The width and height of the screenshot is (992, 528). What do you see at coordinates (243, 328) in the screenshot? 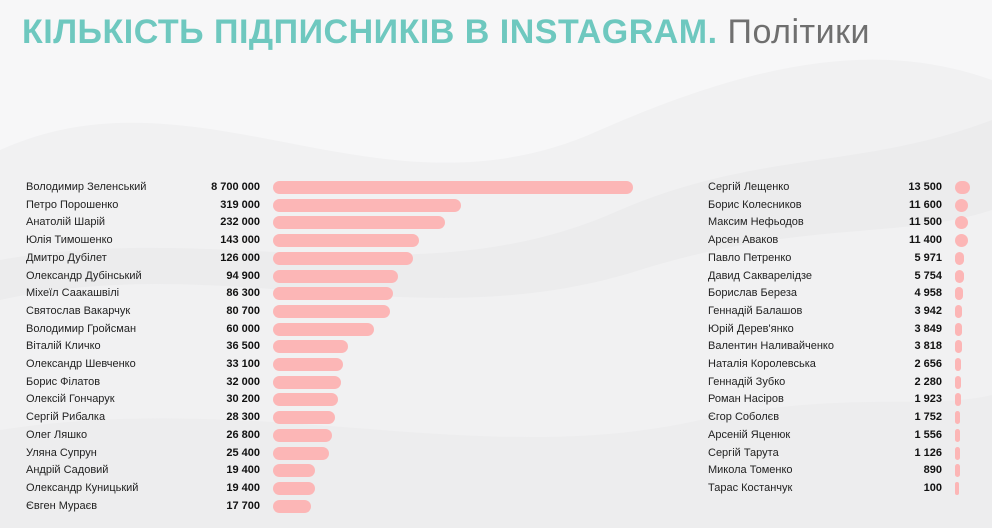
I see `value-label: 60 000` at bounding box center [243, 328].